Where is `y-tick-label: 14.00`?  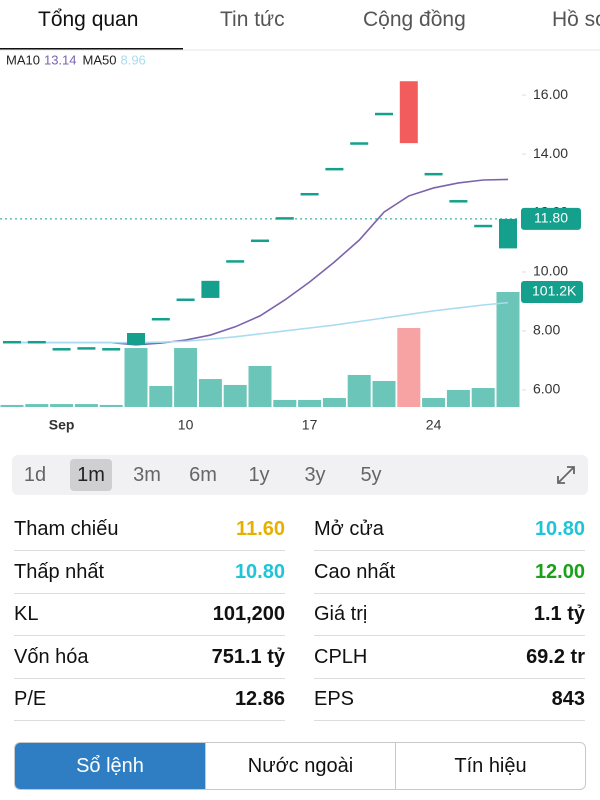
y-tick-label: 14.00 is located at coordinates (550, 153).